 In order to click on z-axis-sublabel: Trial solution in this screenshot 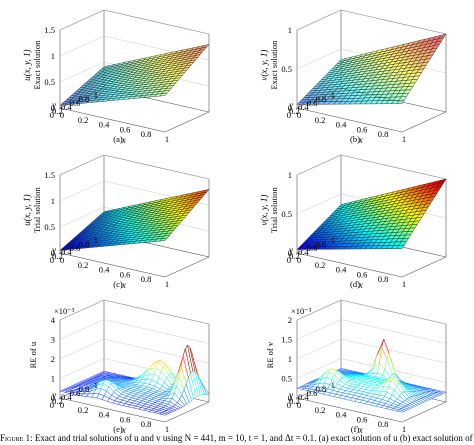, I will do `click(37, 209)`.